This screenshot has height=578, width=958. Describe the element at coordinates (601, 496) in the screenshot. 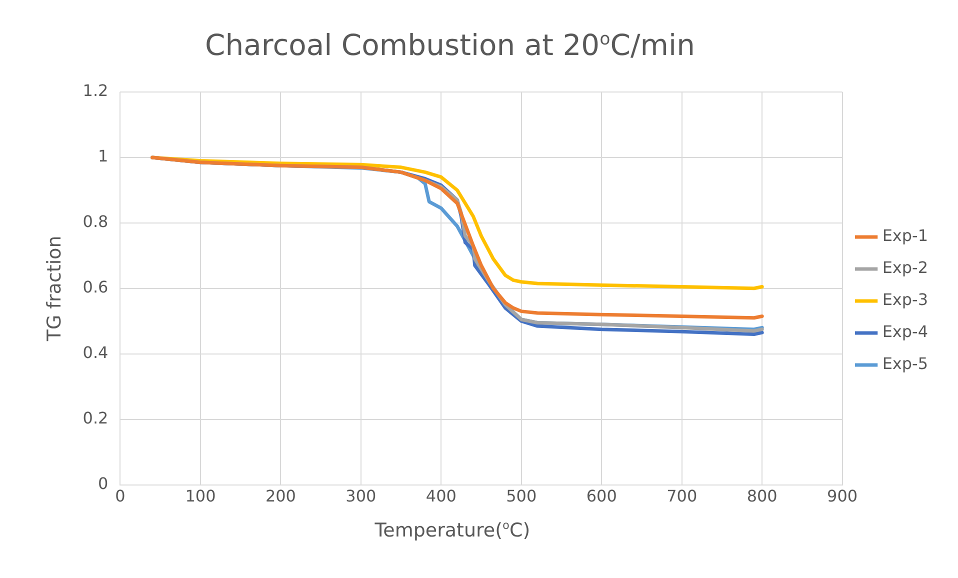

I see `x-tick-label: 600` at that location.